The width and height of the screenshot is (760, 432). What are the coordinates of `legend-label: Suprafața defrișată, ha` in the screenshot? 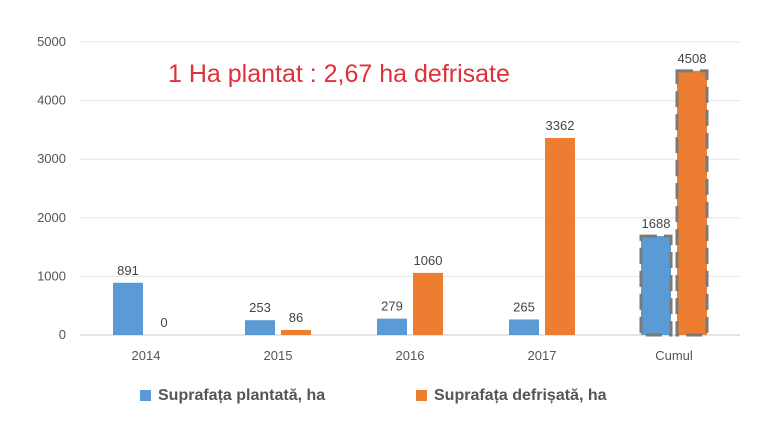 It's located at (520, 395).